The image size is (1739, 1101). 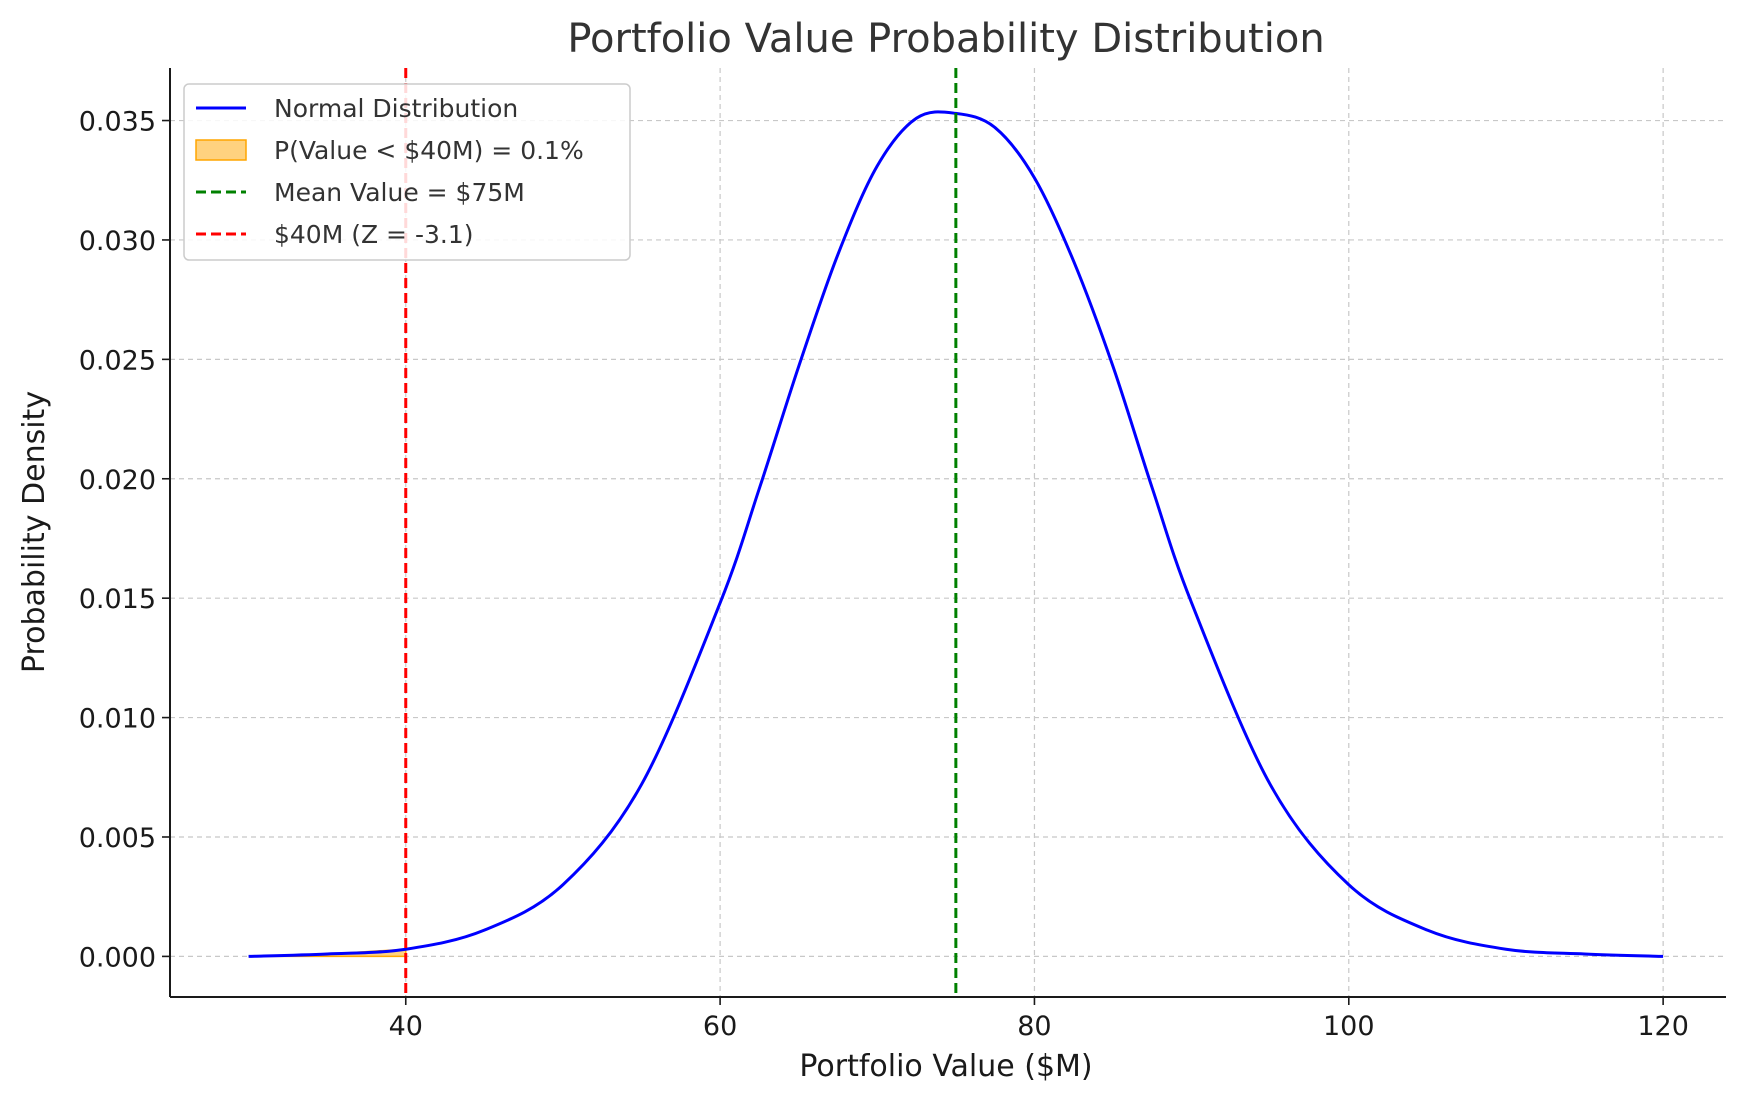 I want to click on y-tick-label: 0.030, so click(x=117, y=241).